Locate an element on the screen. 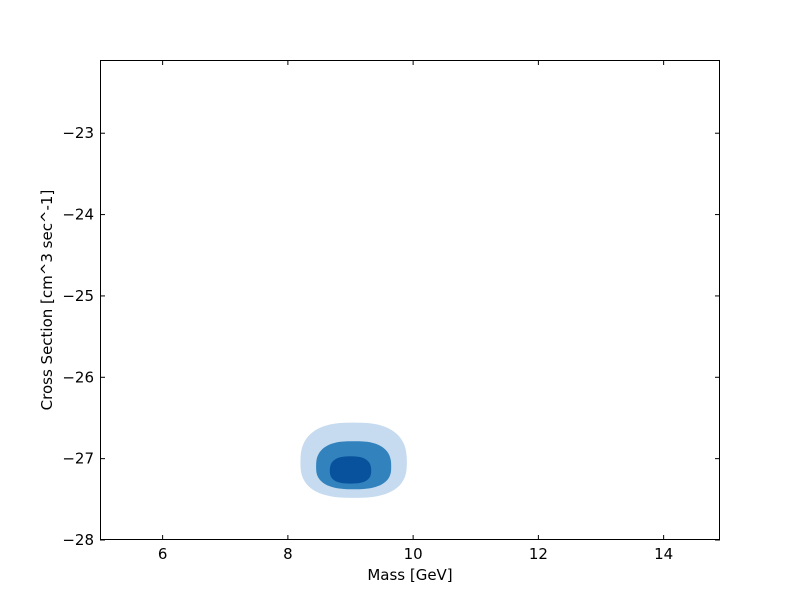  y-tick-label: −28 is located at coordinates (78, 540).